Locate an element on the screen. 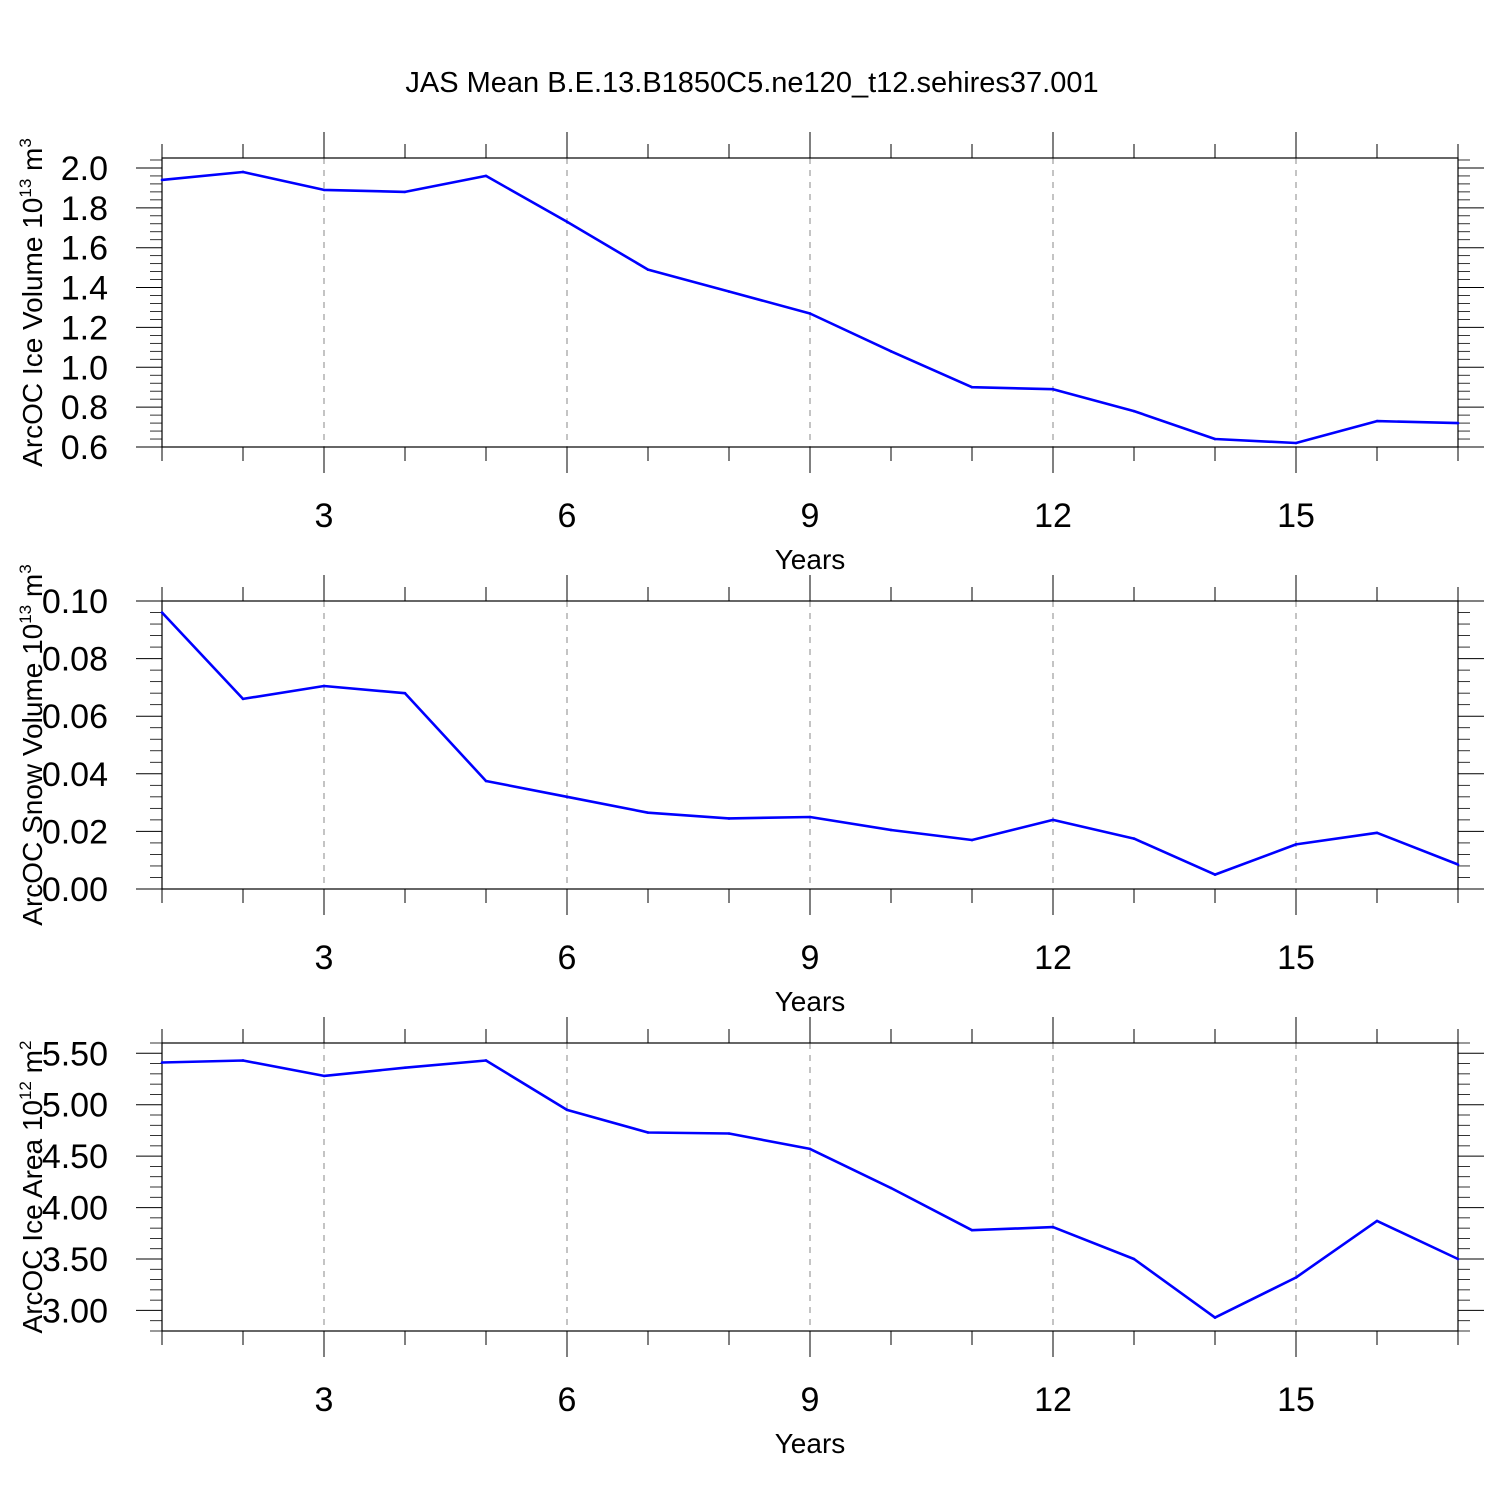 This screenshot has height=1500, width=1500. y-tick-label: 5.50 is located at coordinates (75, 1054).